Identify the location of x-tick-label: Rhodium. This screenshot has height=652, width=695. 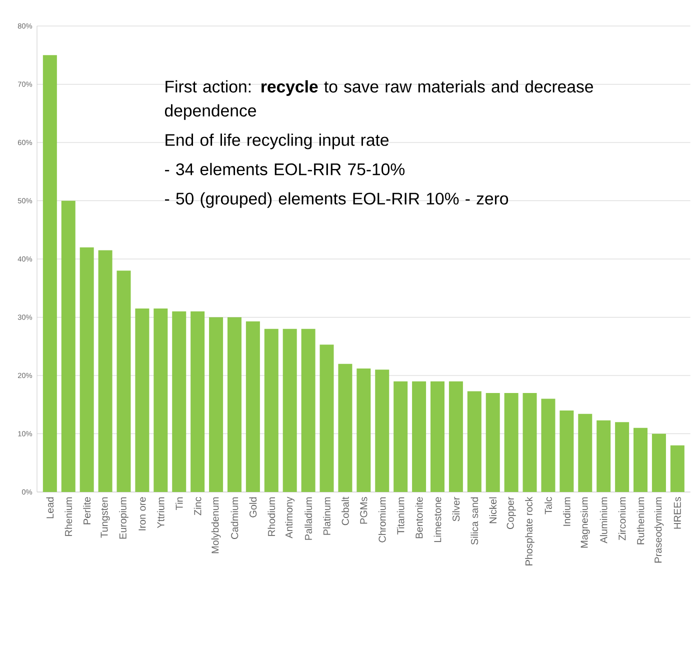
(272, 516).